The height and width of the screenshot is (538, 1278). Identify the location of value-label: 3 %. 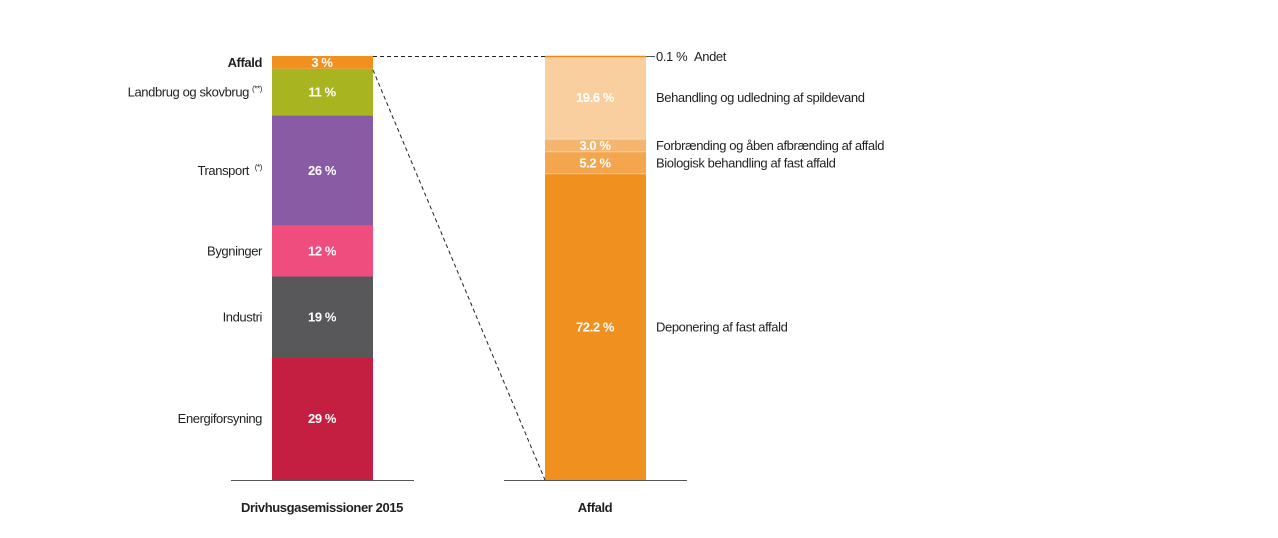
(322, 62).